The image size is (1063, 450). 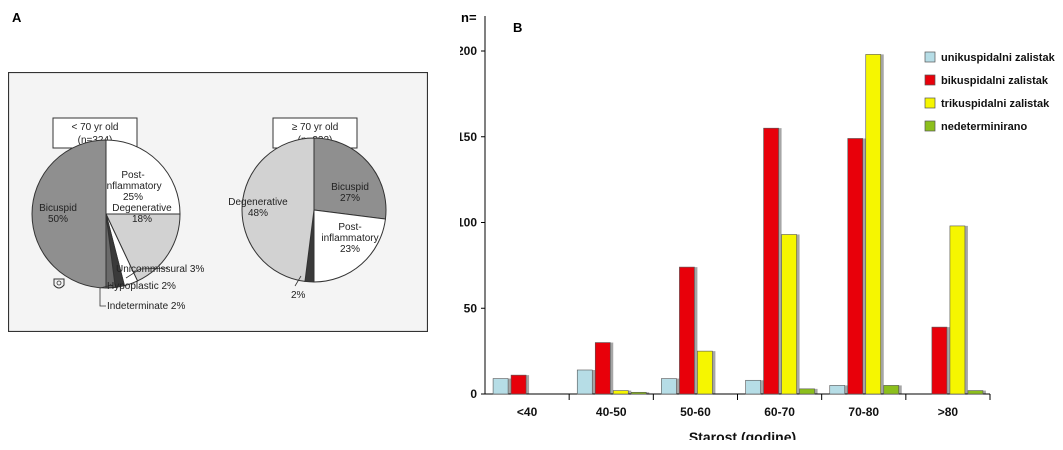 What do you see at coordinates (350, 249) in the screenshot?
I see `pie-slice-label: 23%` at bounding box center [350, 249].